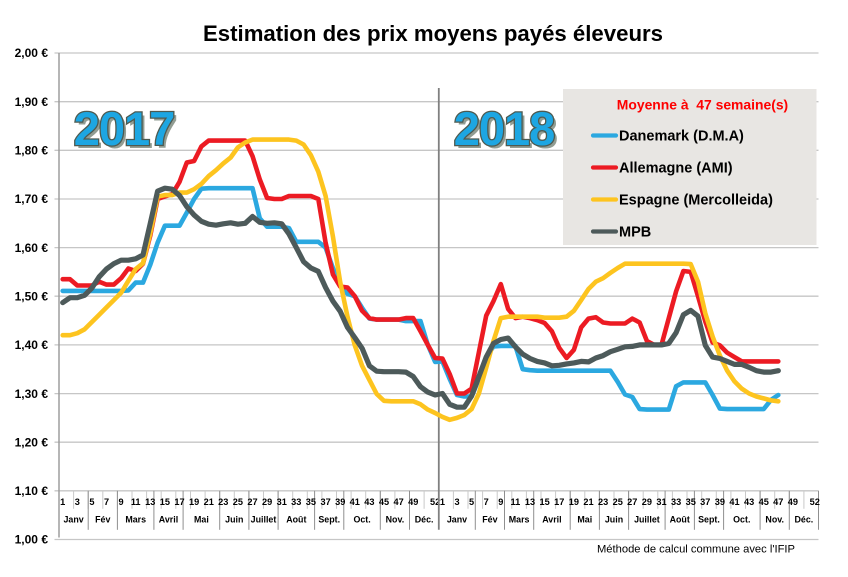 This screenshot has width=848, height=577. Describe the element at coordinates (676, 169) in the screenshot. I see `svg-text: Allemagne (AMI)` at that location.